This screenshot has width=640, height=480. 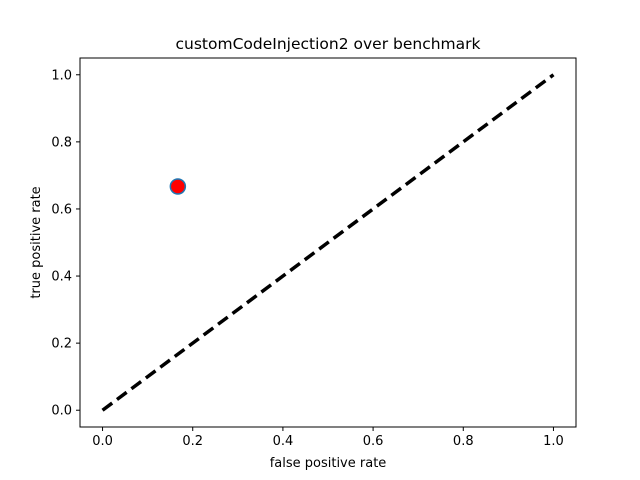 I want to click on x-axis: 0.0 0.2 0.4 0.6 0.8 1.0, so click(x=328, y=438).